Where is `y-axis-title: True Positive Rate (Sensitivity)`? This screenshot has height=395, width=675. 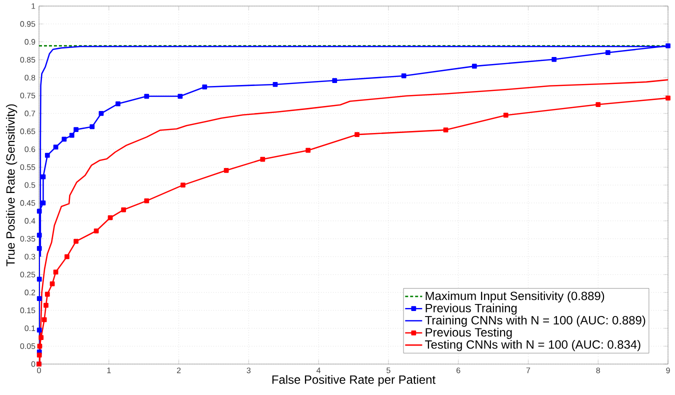
y-axis-title: True Positive Rate (Sensitivity) is located at coordinates (12, 185).